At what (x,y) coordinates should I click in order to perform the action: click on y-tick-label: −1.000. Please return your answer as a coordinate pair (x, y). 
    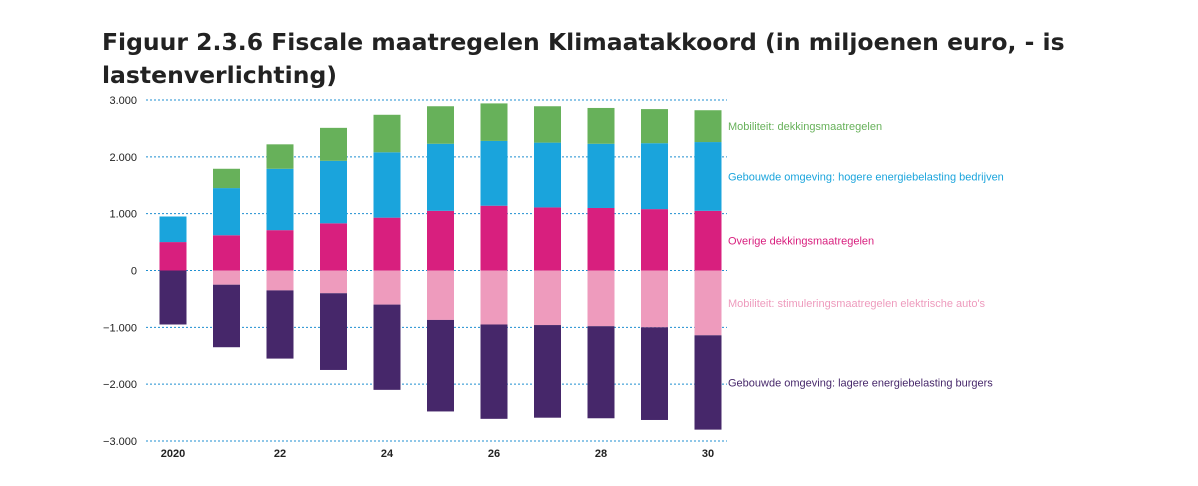
    Looking at the image, I should click on (120, 328).